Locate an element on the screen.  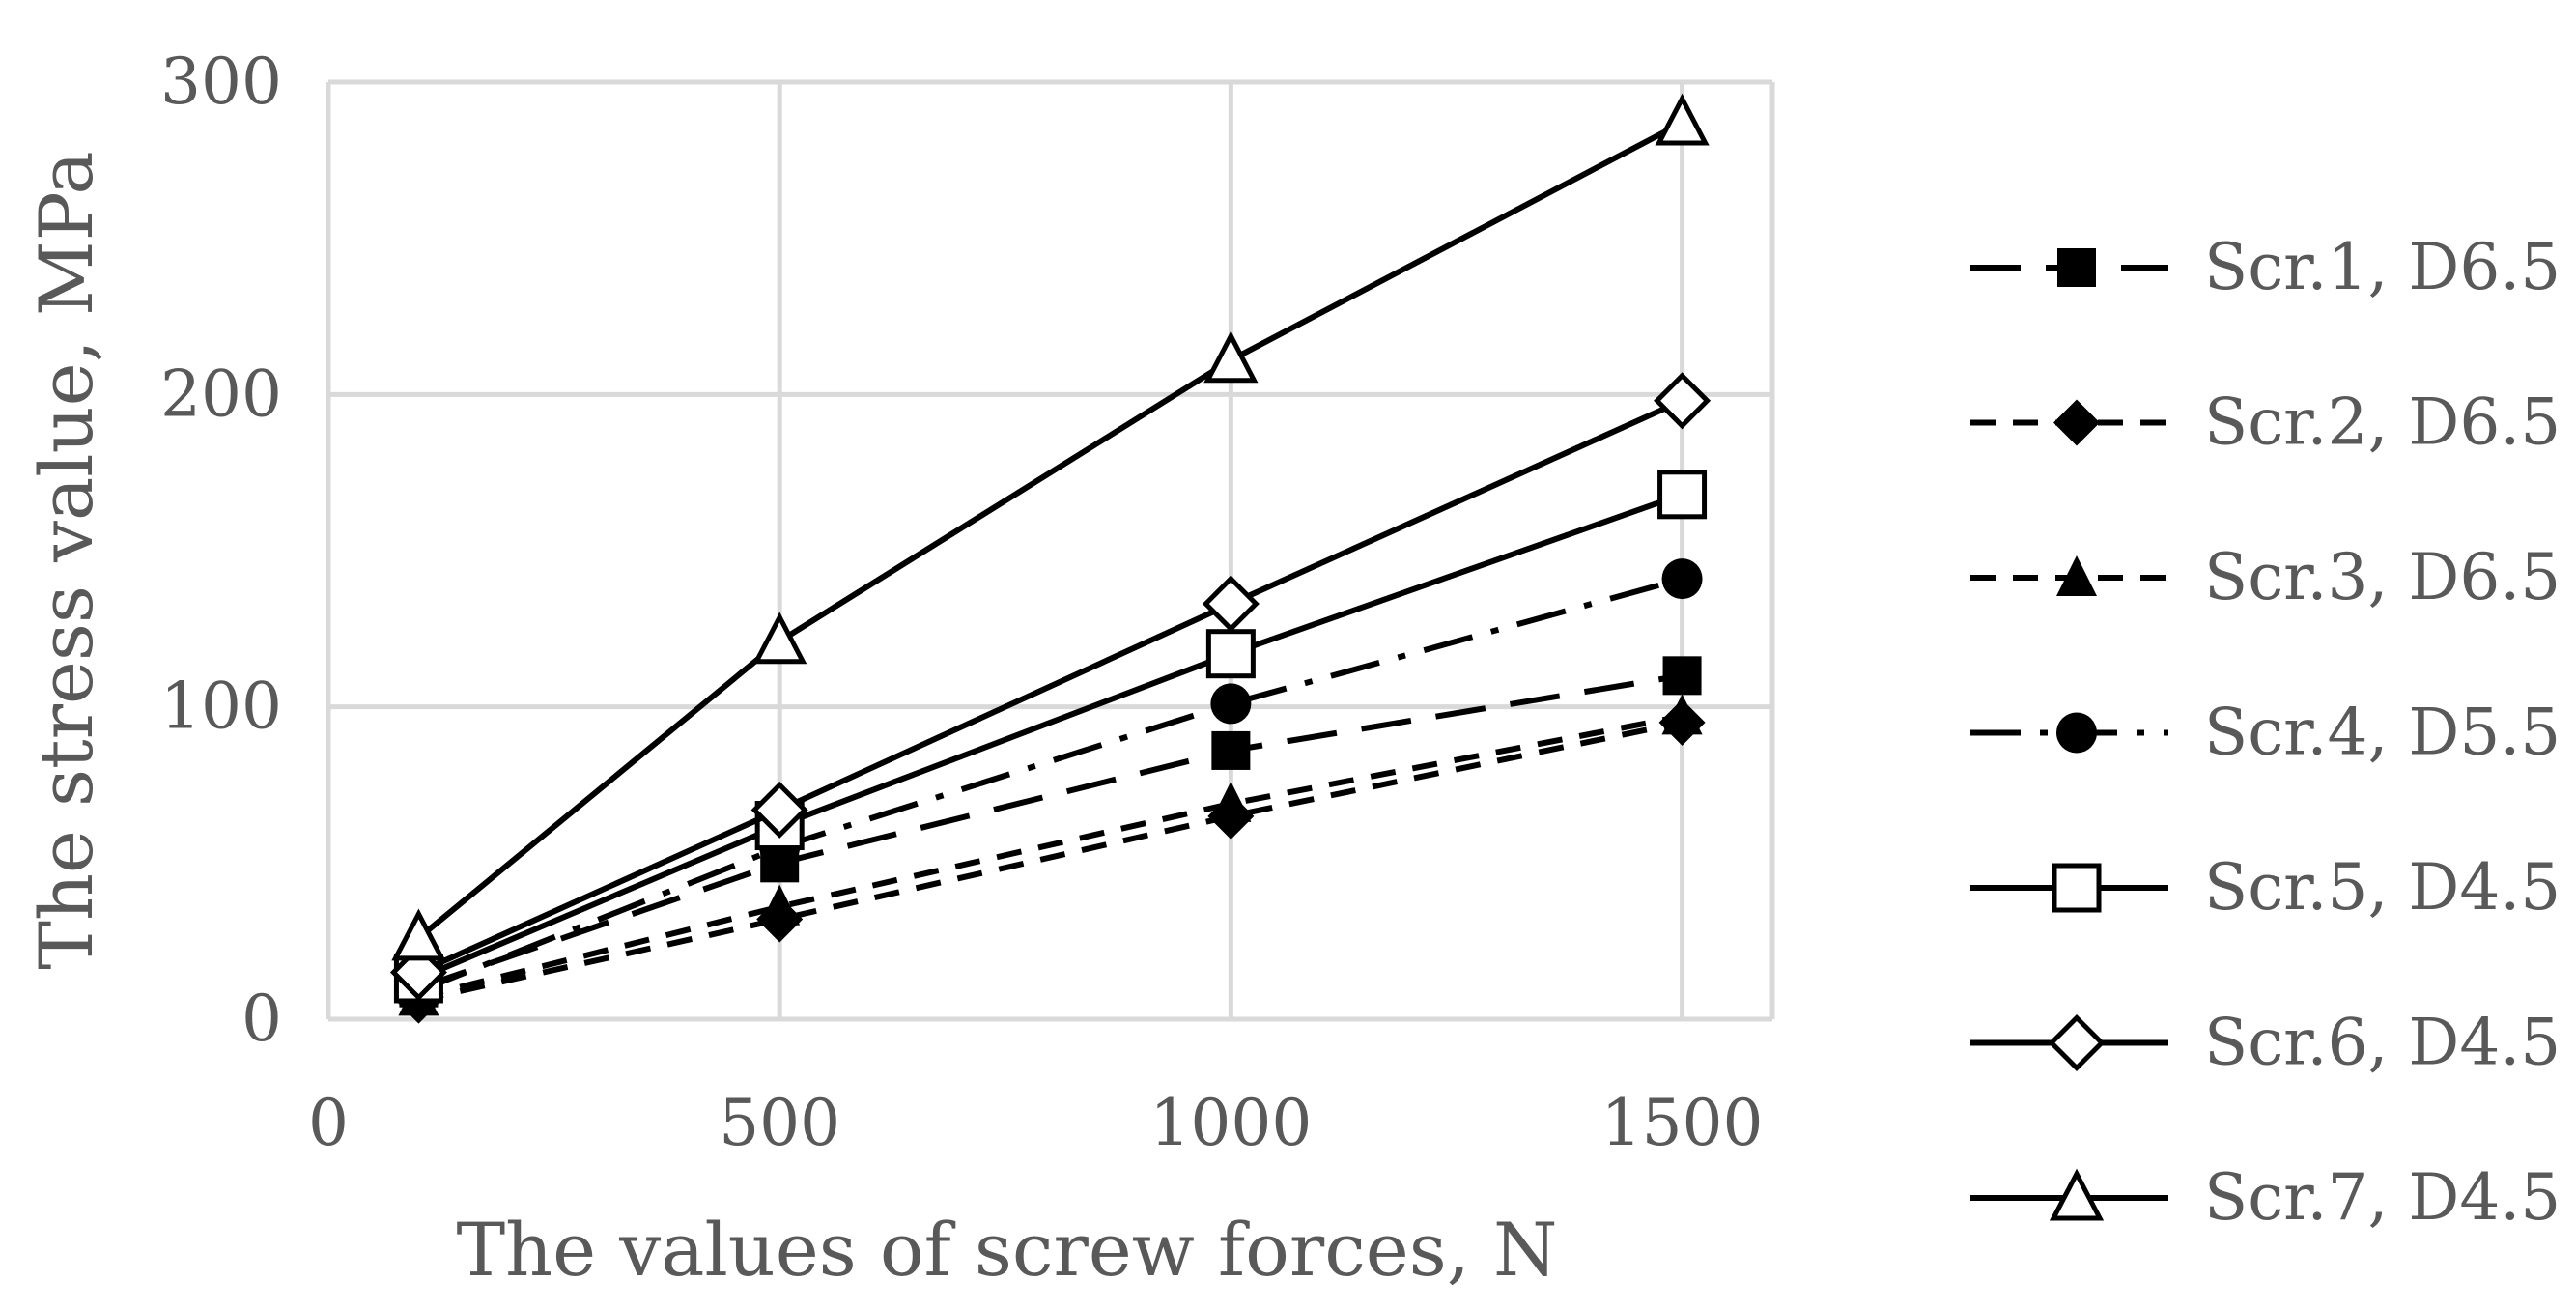
legend-label: Scr.6, D4.5 is located at coordinates (2382, 1043).